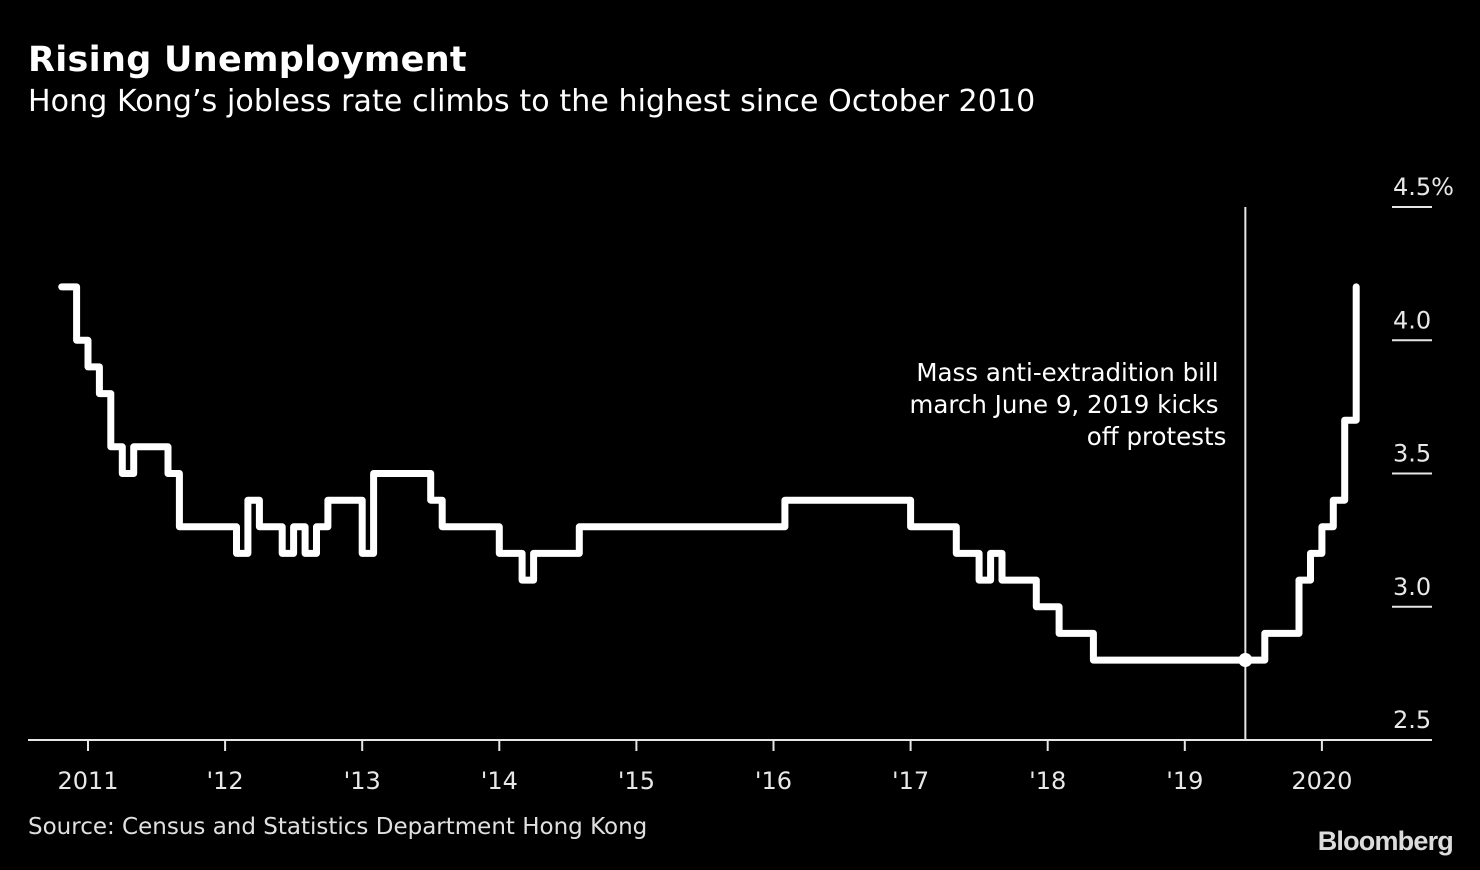  I want to click on x-tick-label: '17, so click(910, 781).